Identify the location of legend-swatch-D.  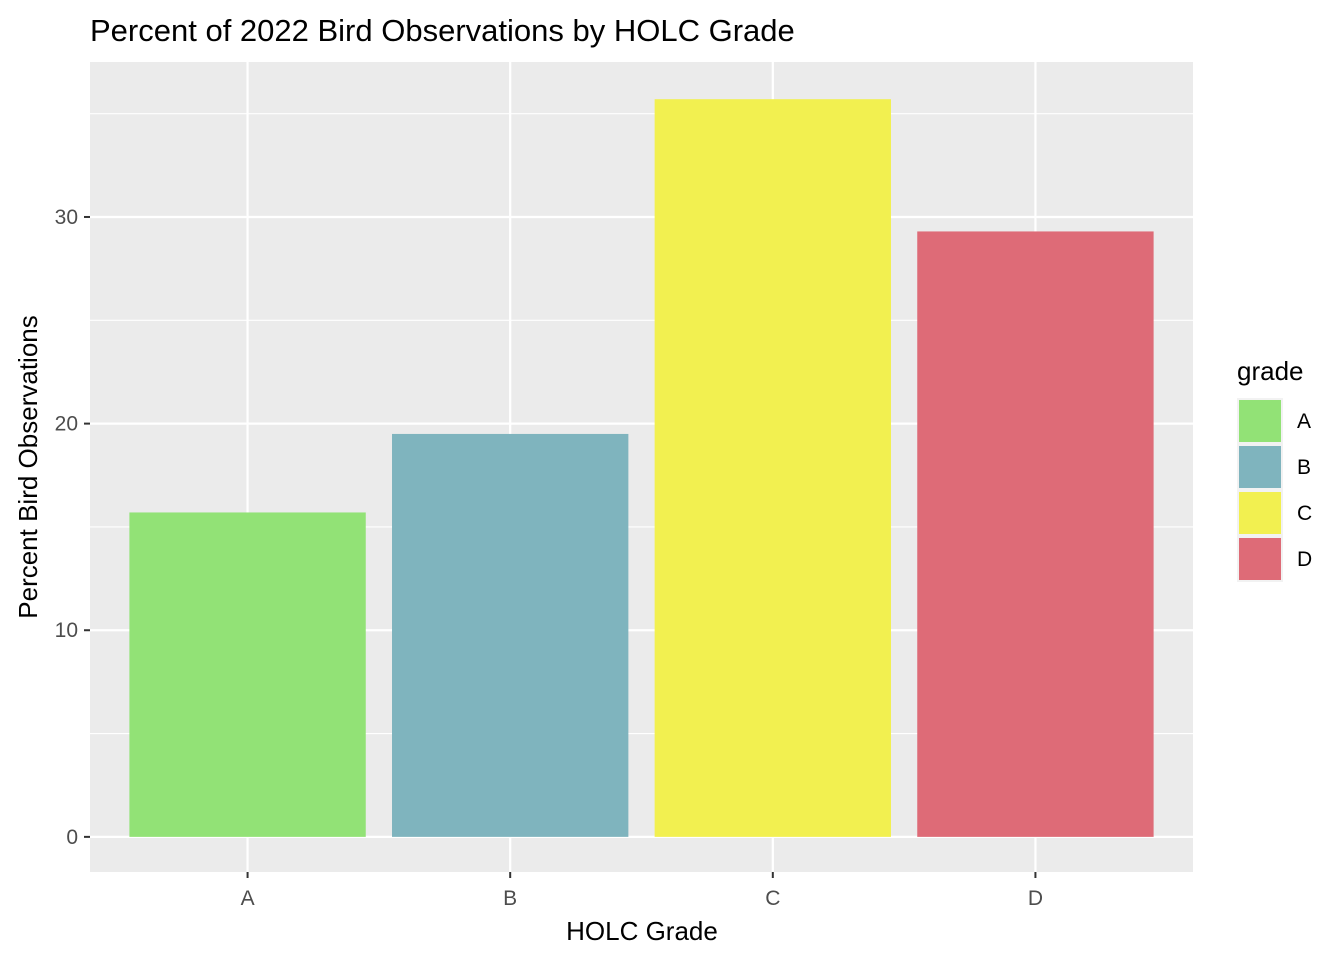
(1260, 559).